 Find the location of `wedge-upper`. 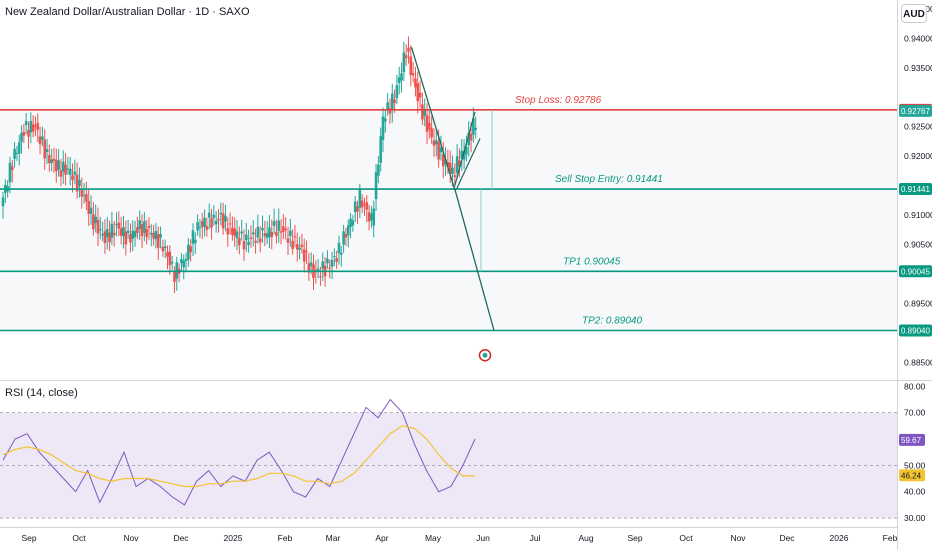

wedge-upper is located at coordinates (465, 148).